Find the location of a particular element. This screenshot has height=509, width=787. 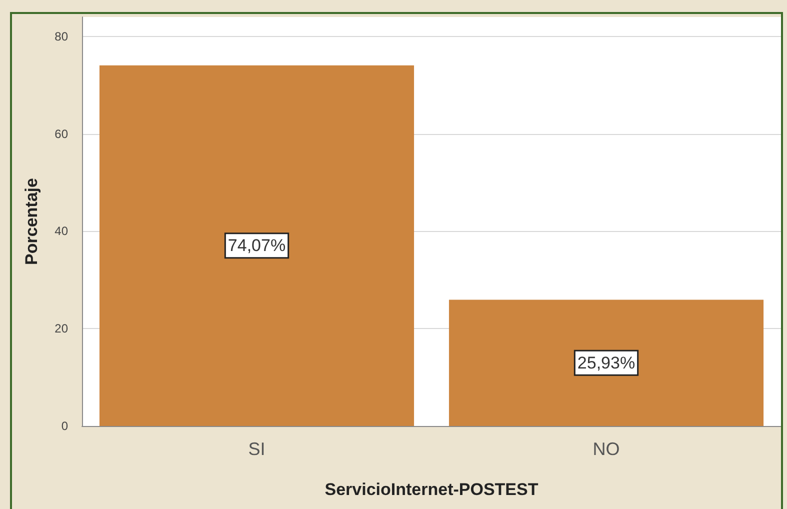

x-tick-label: NO is located at coordinates (606, 449).